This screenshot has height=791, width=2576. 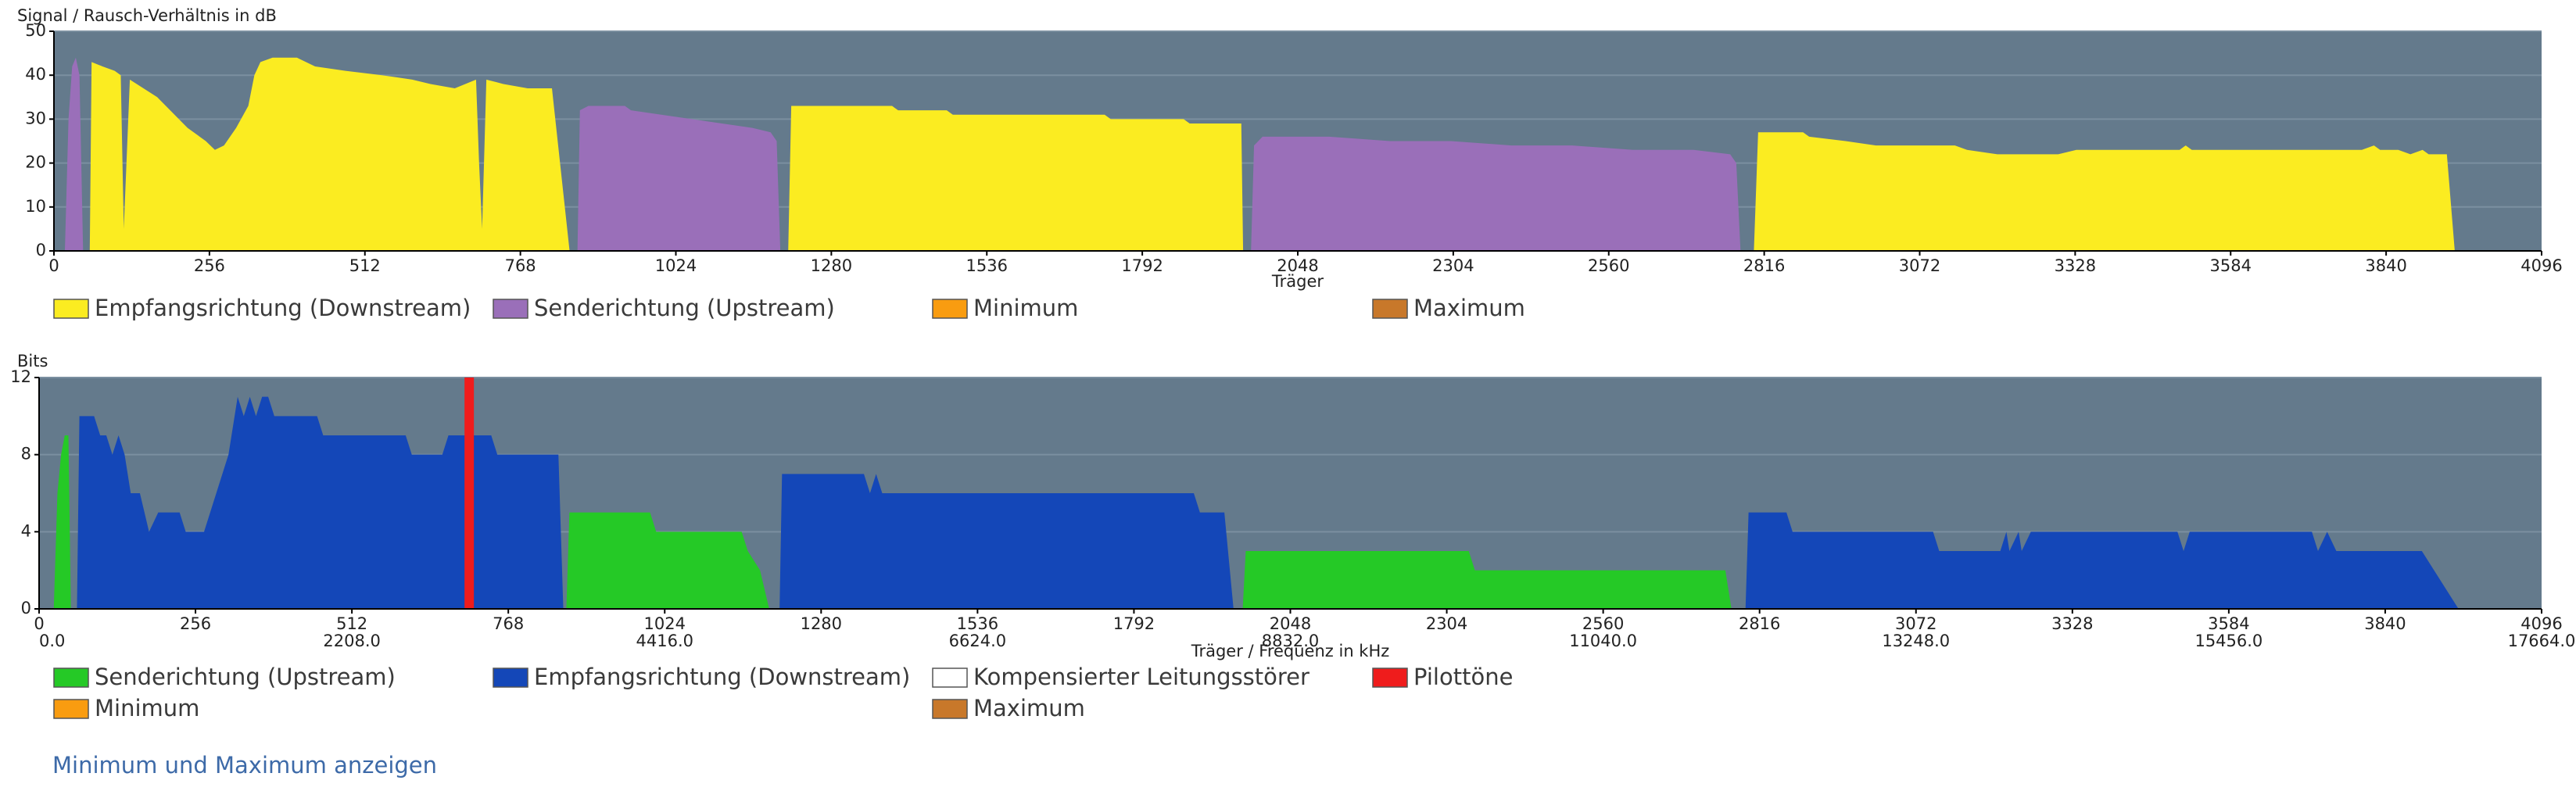 What do you see at coordinates (1141, 677) in the screenshot?
I see `legend-label: Kompensierter Leitungsstörer` at bounding box center [1141, 677].